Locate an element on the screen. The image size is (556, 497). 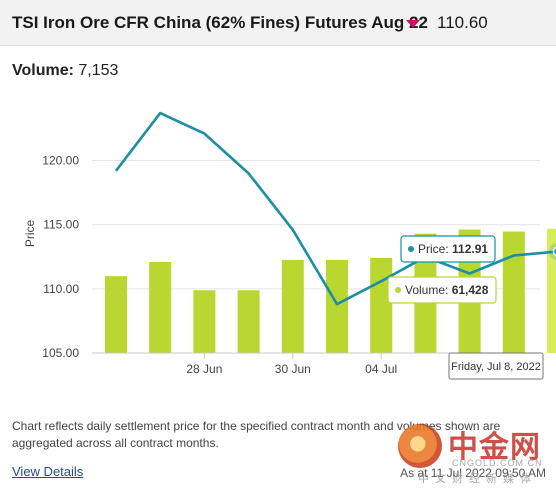
y-axis: 120.00 115.00 110.00 105.00 Price is located at coordinates (51, 257).